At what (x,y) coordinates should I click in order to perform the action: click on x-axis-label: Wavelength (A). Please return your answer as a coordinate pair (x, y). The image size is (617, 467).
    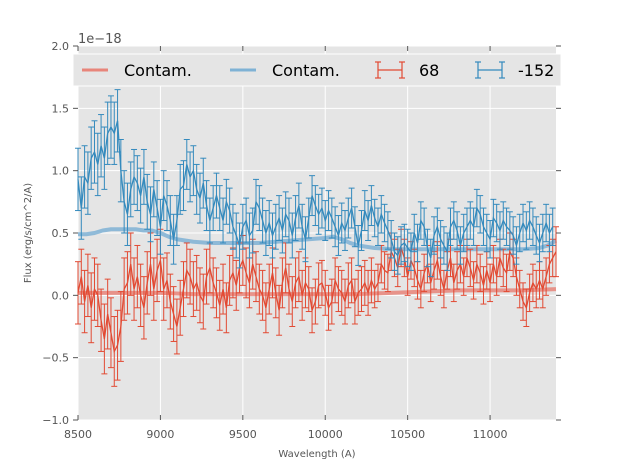
    Looking at the image, I should click on (316, 454).